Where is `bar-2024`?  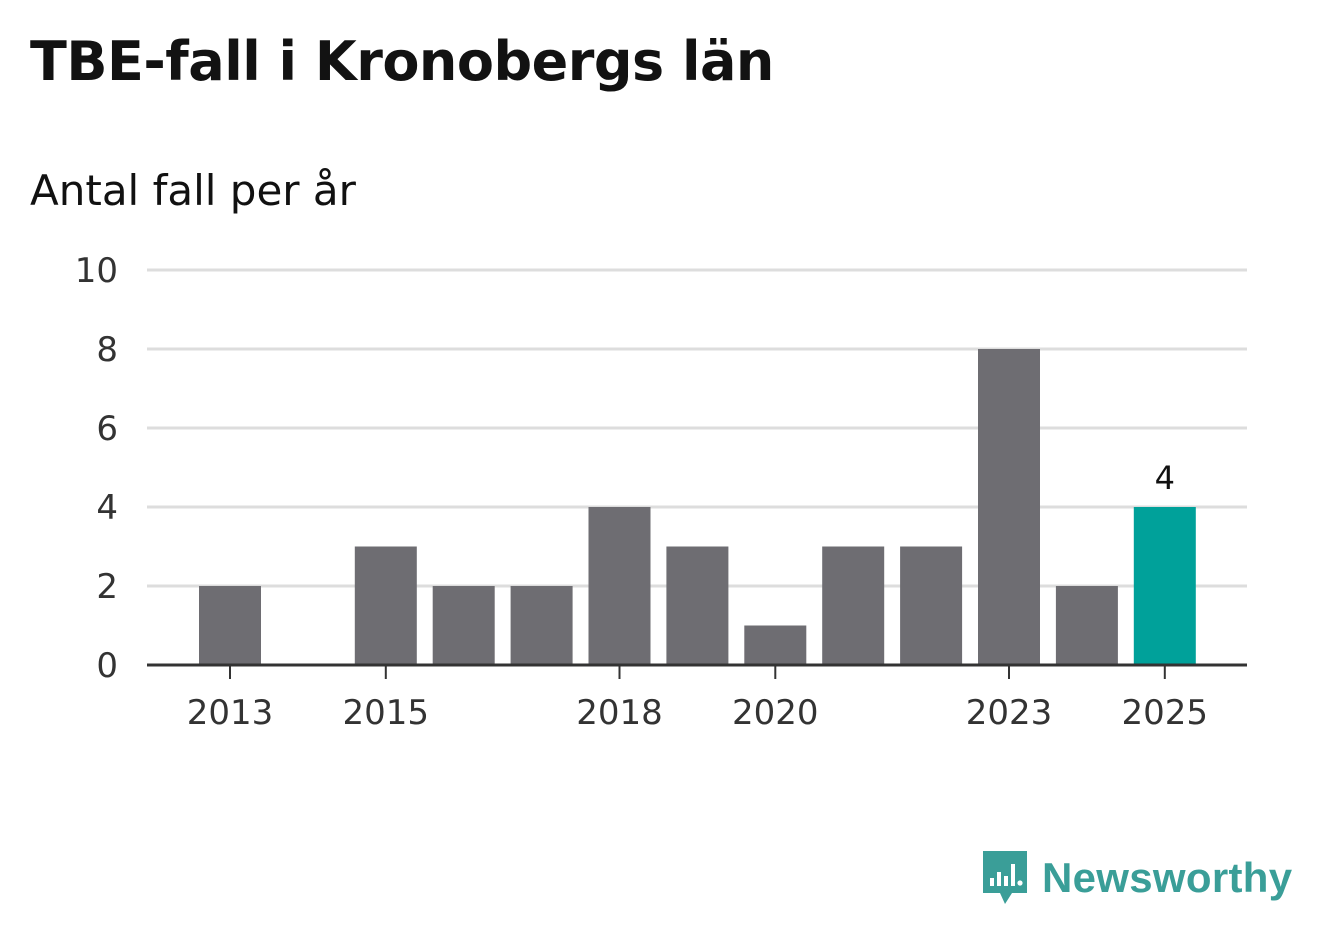 bar-2024 is located at coordinates (1086, 625).